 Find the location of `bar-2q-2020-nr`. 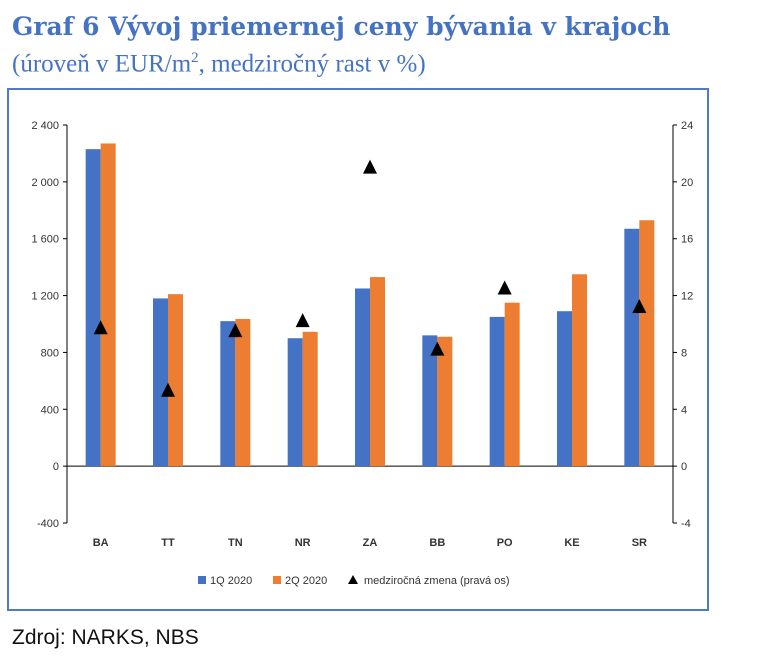

bar-2q-2020-nr is located at coordinates (310, 399).